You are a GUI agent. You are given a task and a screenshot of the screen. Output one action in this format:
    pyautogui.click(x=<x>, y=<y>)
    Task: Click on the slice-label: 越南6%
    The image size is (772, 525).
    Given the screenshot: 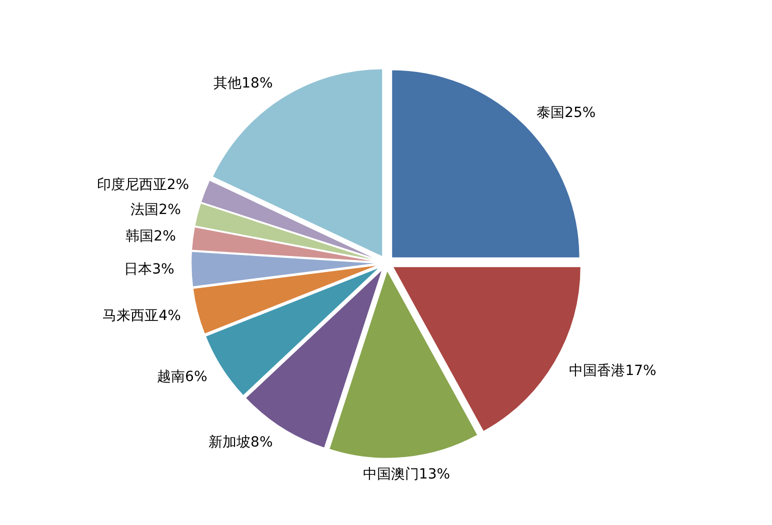 What is the action you would take?
    pyautogui.click(x=182, y=376)
    